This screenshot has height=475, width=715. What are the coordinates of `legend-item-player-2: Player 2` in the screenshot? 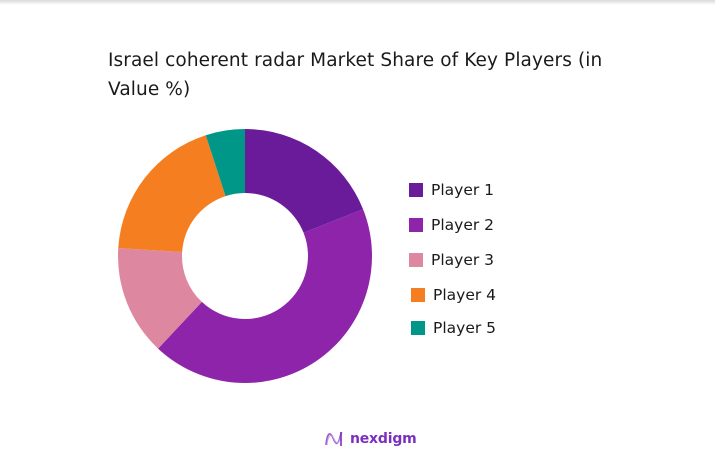 It's located at (451, 225).